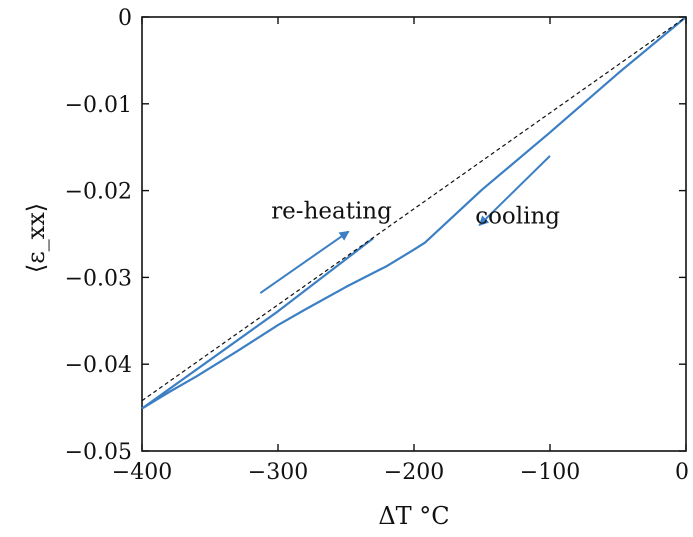 This screenshot has height=537, width=693. Describe the element at coordinates (413, 516) in the screenshot. I see `x-axis-label: ΔT °C` at that location.